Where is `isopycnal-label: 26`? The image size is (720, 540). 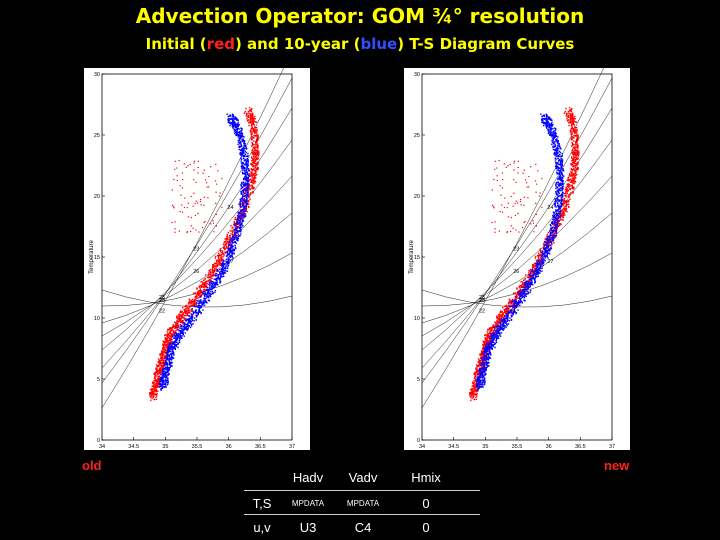 isopycnal-label: 26 is located at coordinates (196, 272).